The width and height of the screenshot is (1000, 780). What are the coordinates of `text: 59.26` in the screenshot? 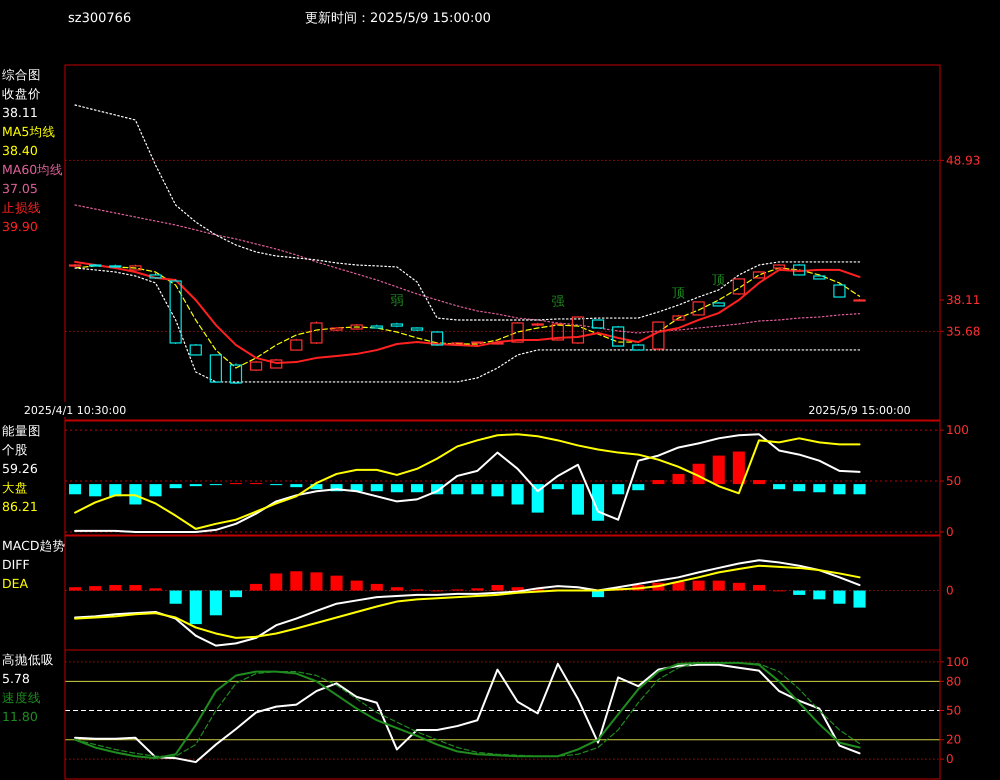 It's located at (20, 468).